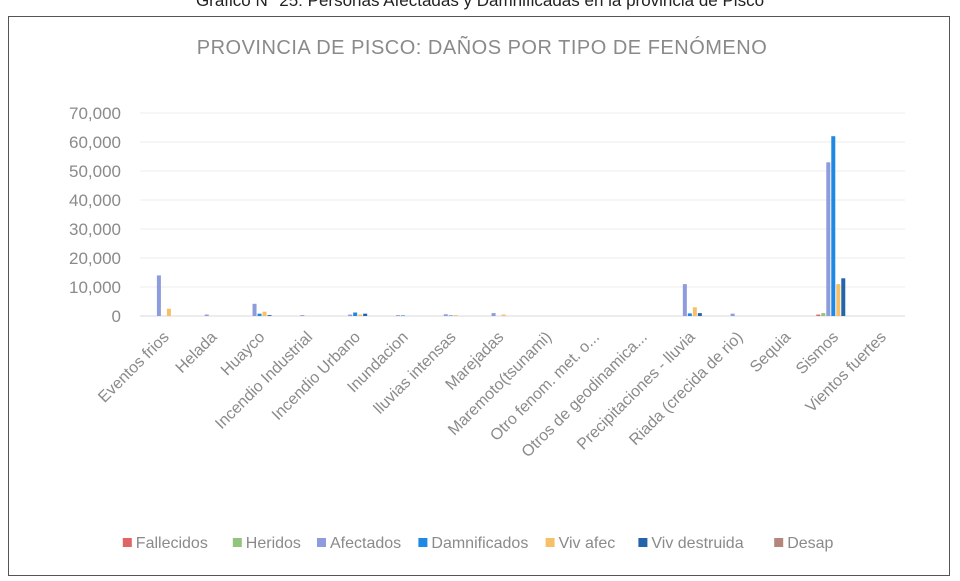  What do you see at coordinates (818, 315) in the screenshot?
I see `bar-fallecidos` at bounding box center [818, 315].